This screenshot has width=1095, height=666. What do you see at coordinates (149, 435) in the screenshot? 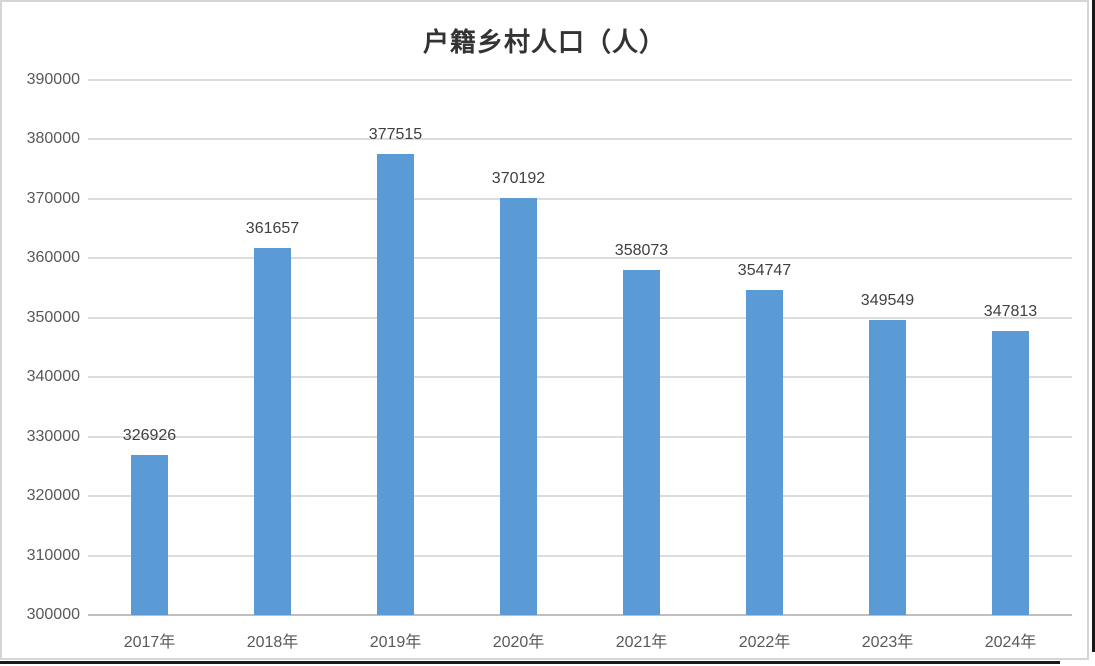
I see `bar-value-label: 326926` at bounding box center [149, 435].